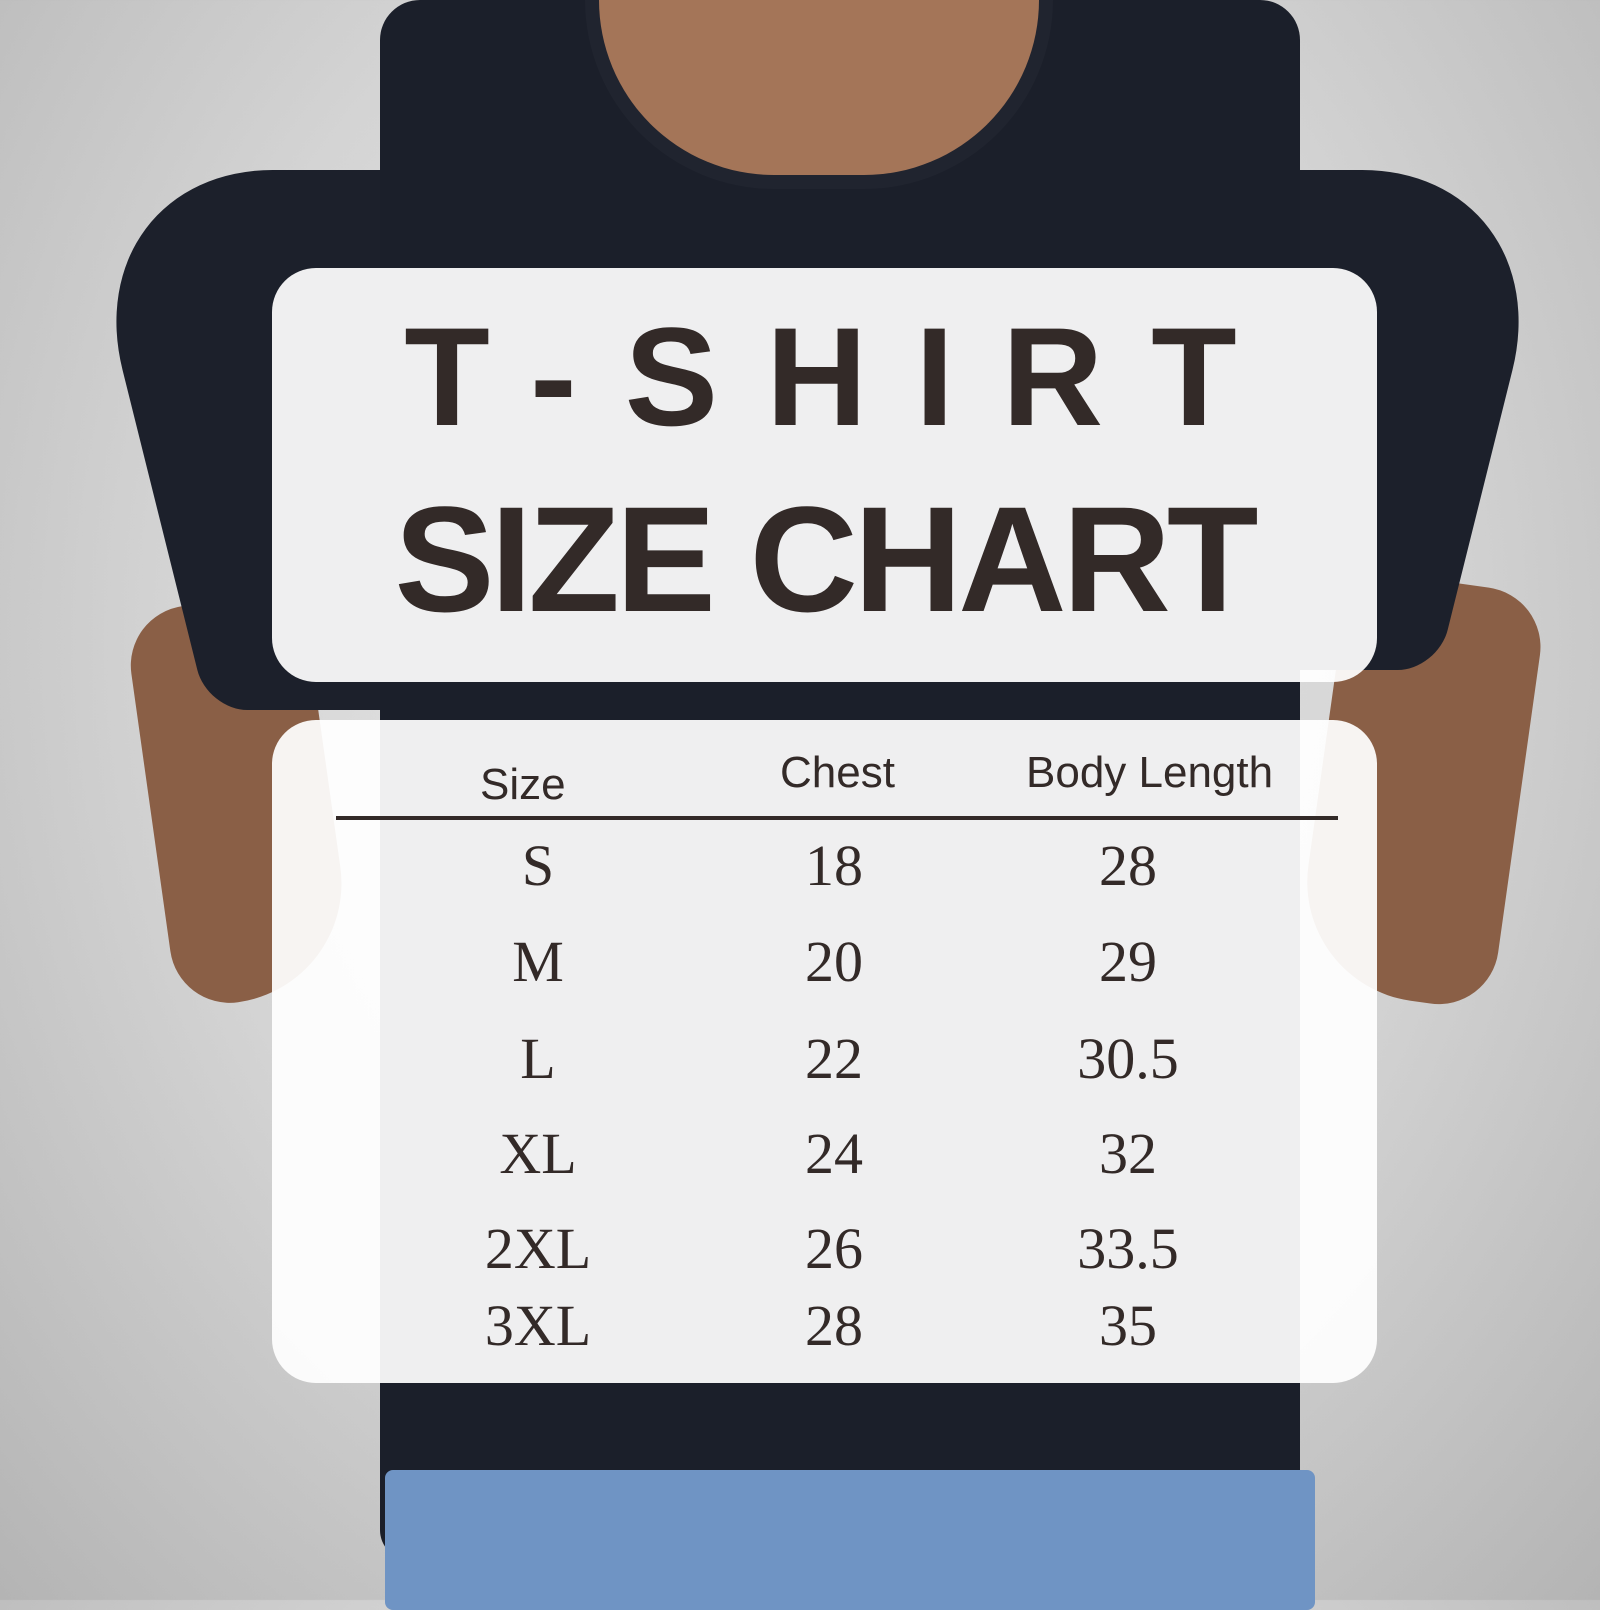 Image resolution: width=1600 pixels, height=1610 pixels. What do you see at coordinates (837, 818) in the screenshot?
I see `header-divider` at bounding box center [837, 818].